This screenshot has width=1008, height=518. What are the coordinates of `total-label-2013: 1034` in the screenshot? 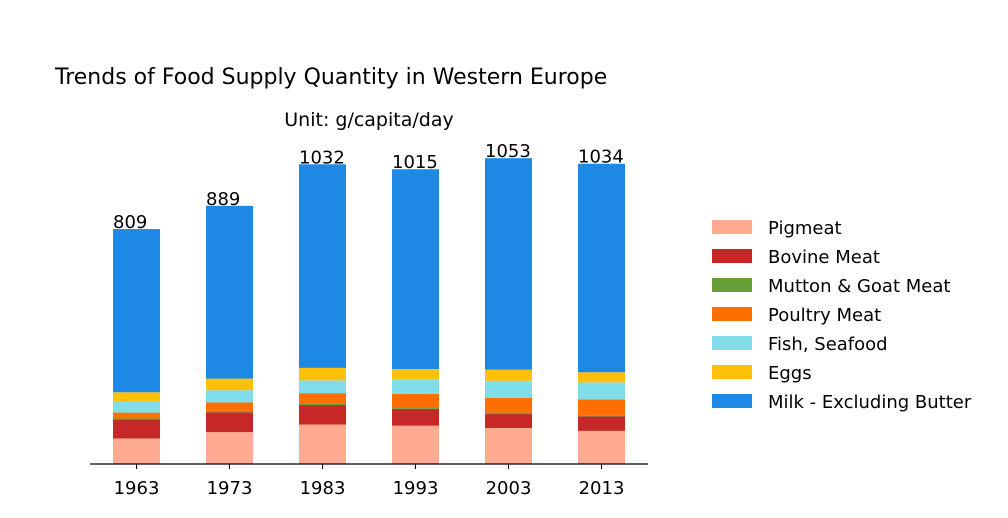 It's located at (601, 157).